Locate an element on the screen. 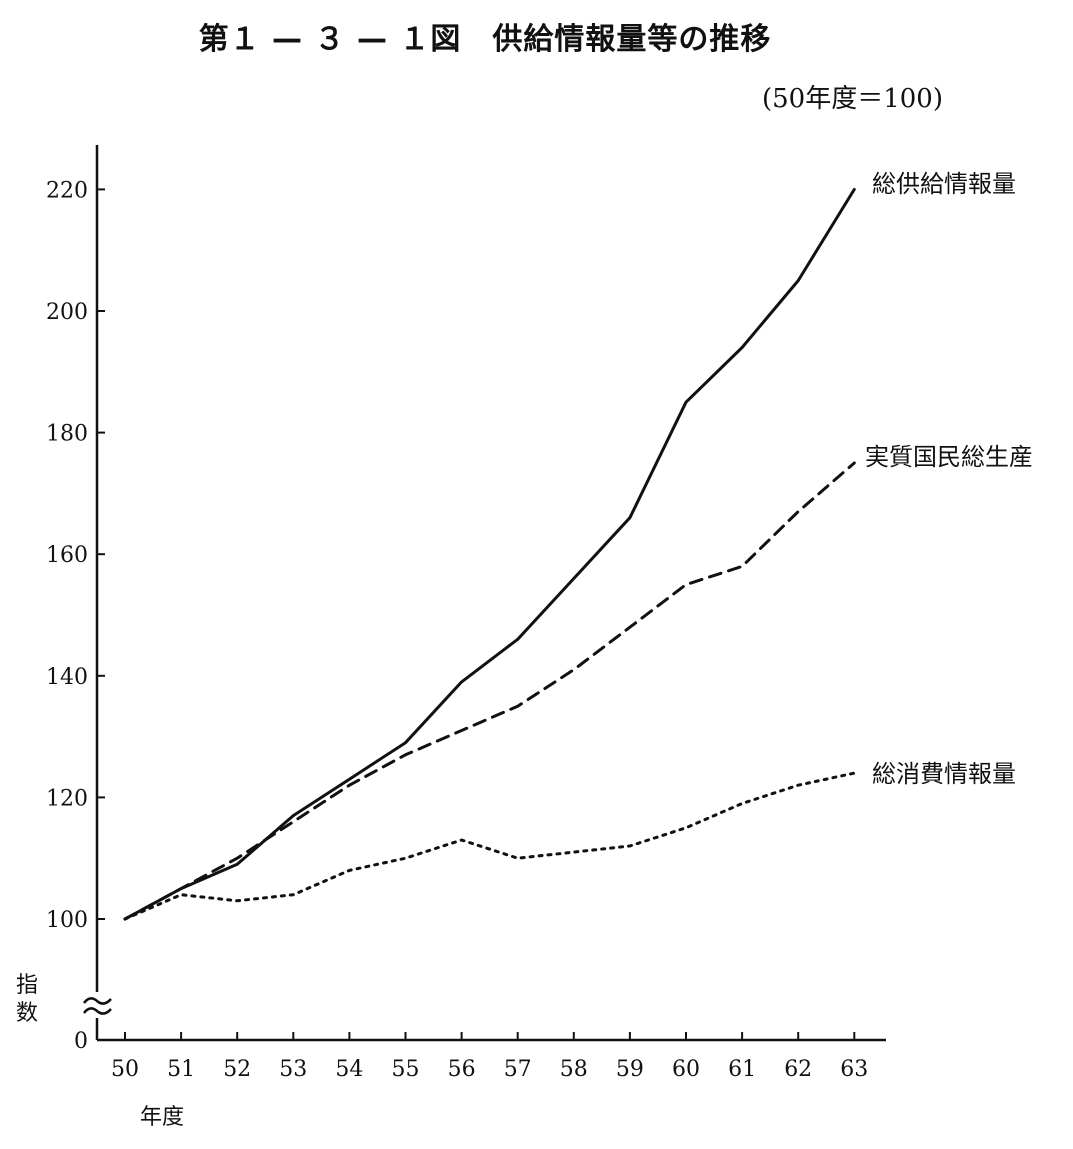 This screenshot has height=1149, width=1073. x-axis-title: 年度 is located at coordinates (162, 1117).